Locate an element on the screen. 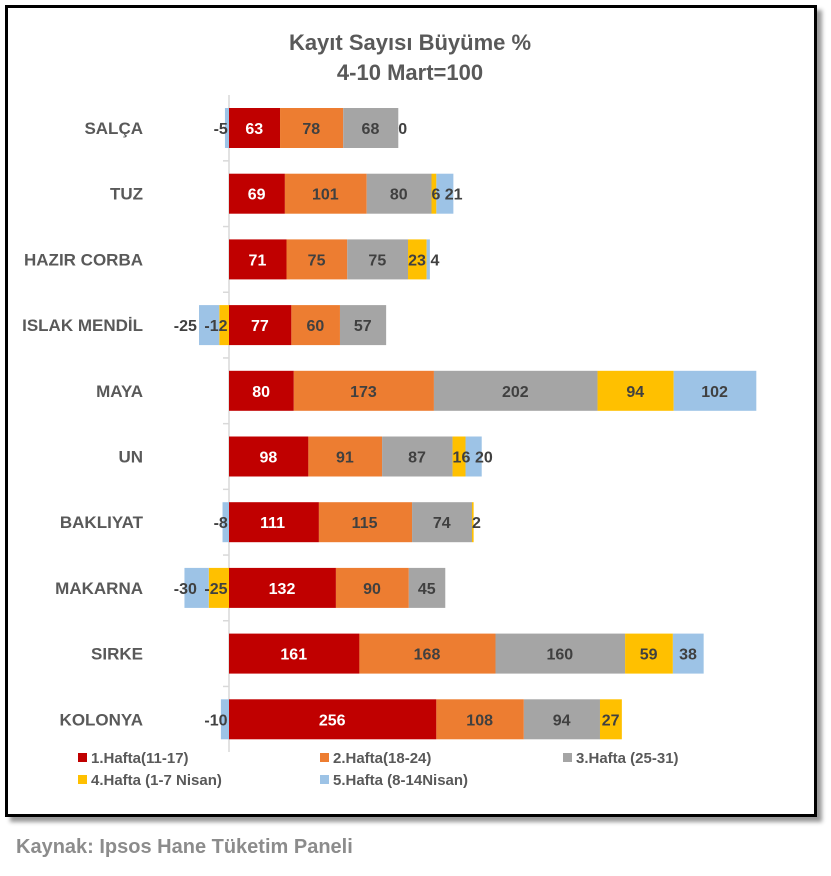  data-label: 21 is located at coordinates (454, 195).